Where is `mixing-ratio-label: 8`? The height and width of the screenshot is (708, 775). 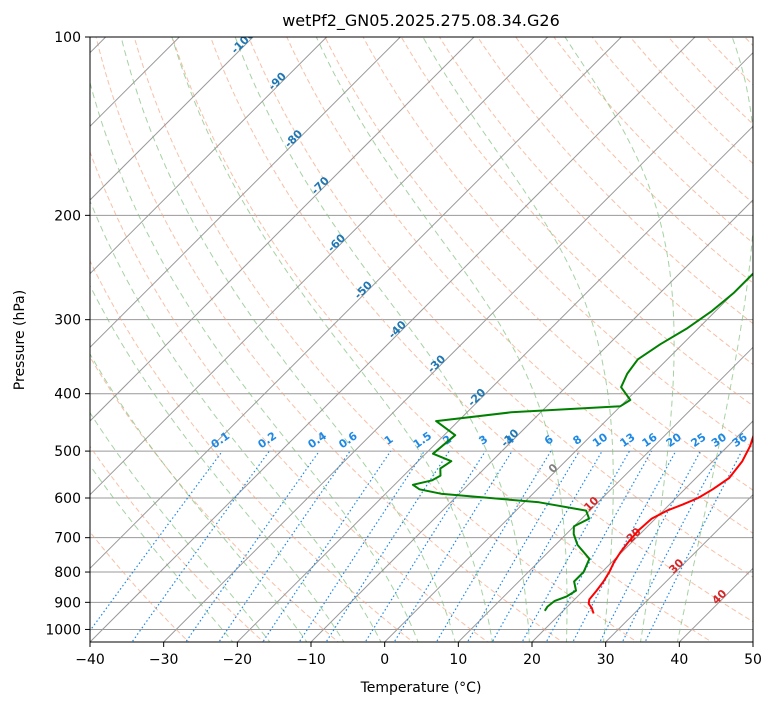
mixing-ratio-label: 8 is located at coordinates (578, 440).